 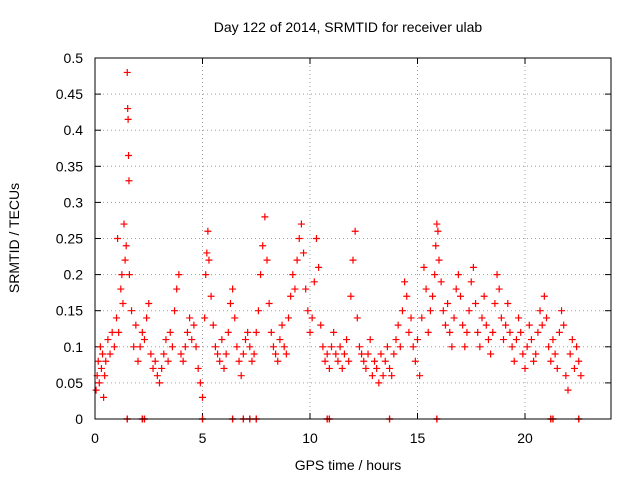 What do you see at coordinates (74, 275) in the screenshot?
I see `y-tick-label: 0.2` at bounding box center [74, 275].